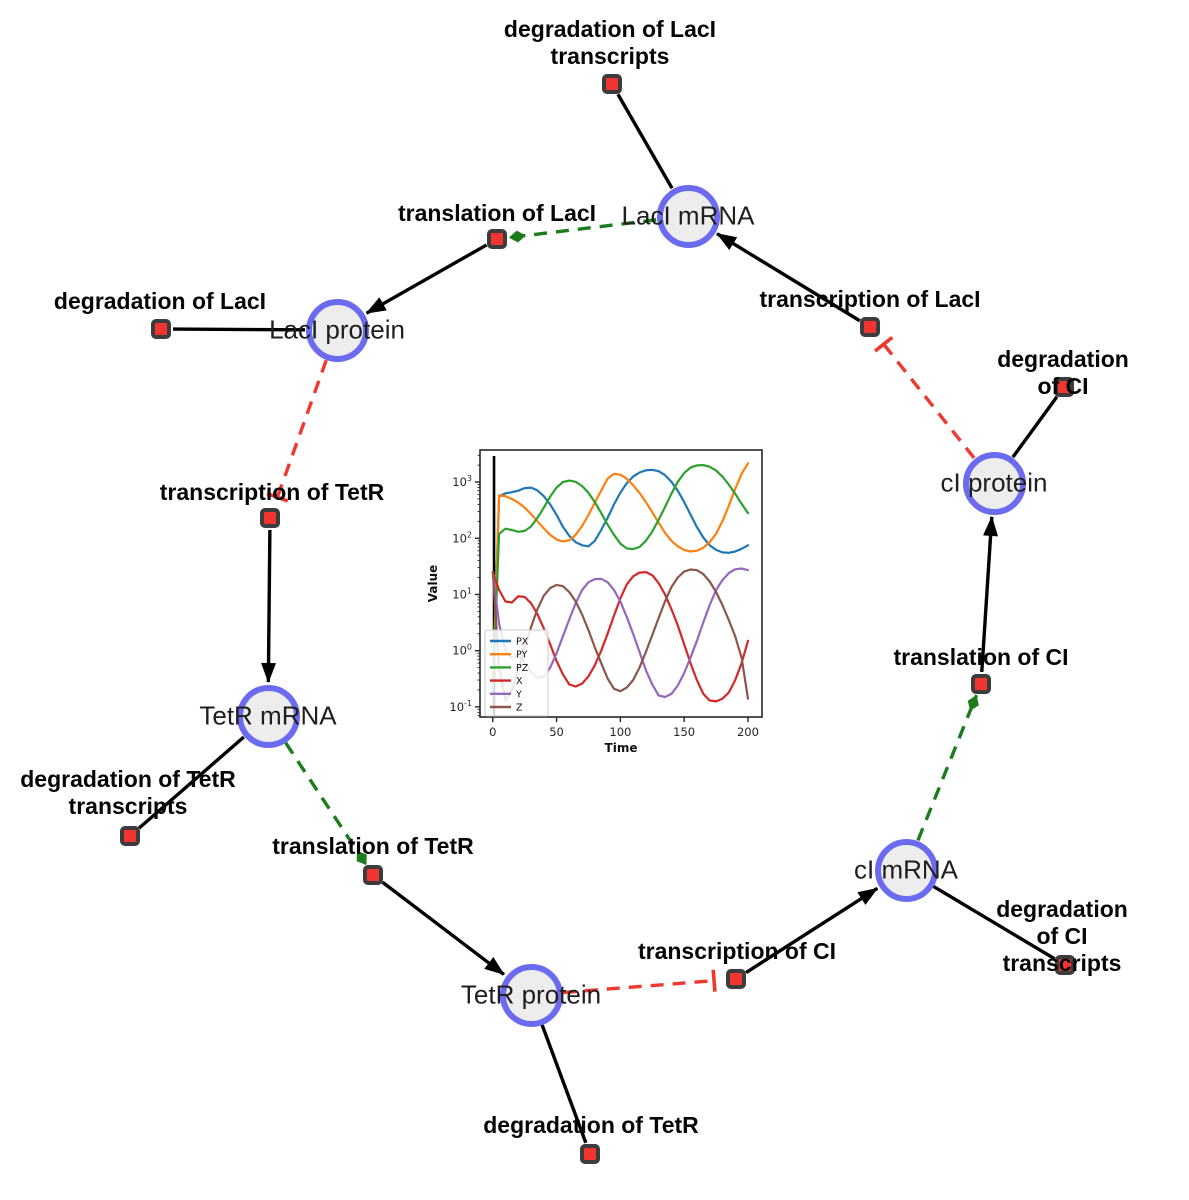 The width and height of the screenshot is (1189, 1200). I want to click on edge-modifier-ci-mrna-to-translation-of-ci, so click(947, 767).